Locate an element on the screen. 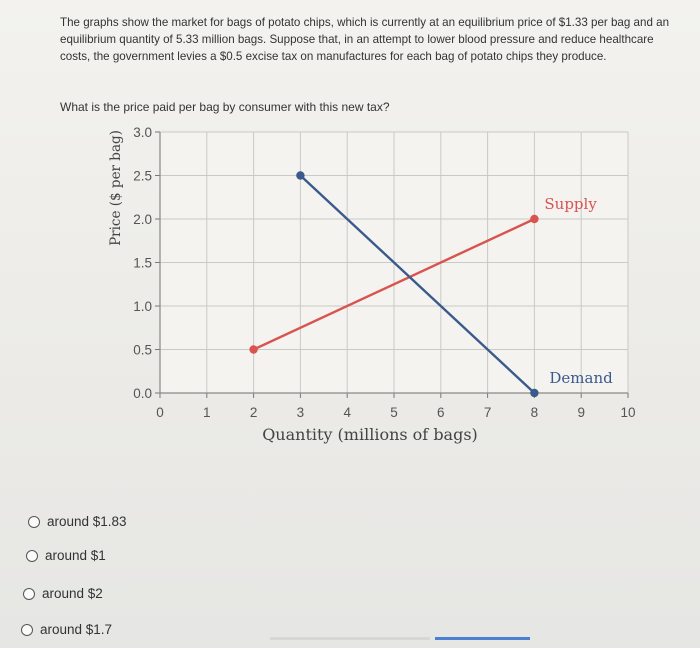 The width and height of the screenshot is (700, 648). y-tick-label: 1.5 is located at coordinates (142, 263).